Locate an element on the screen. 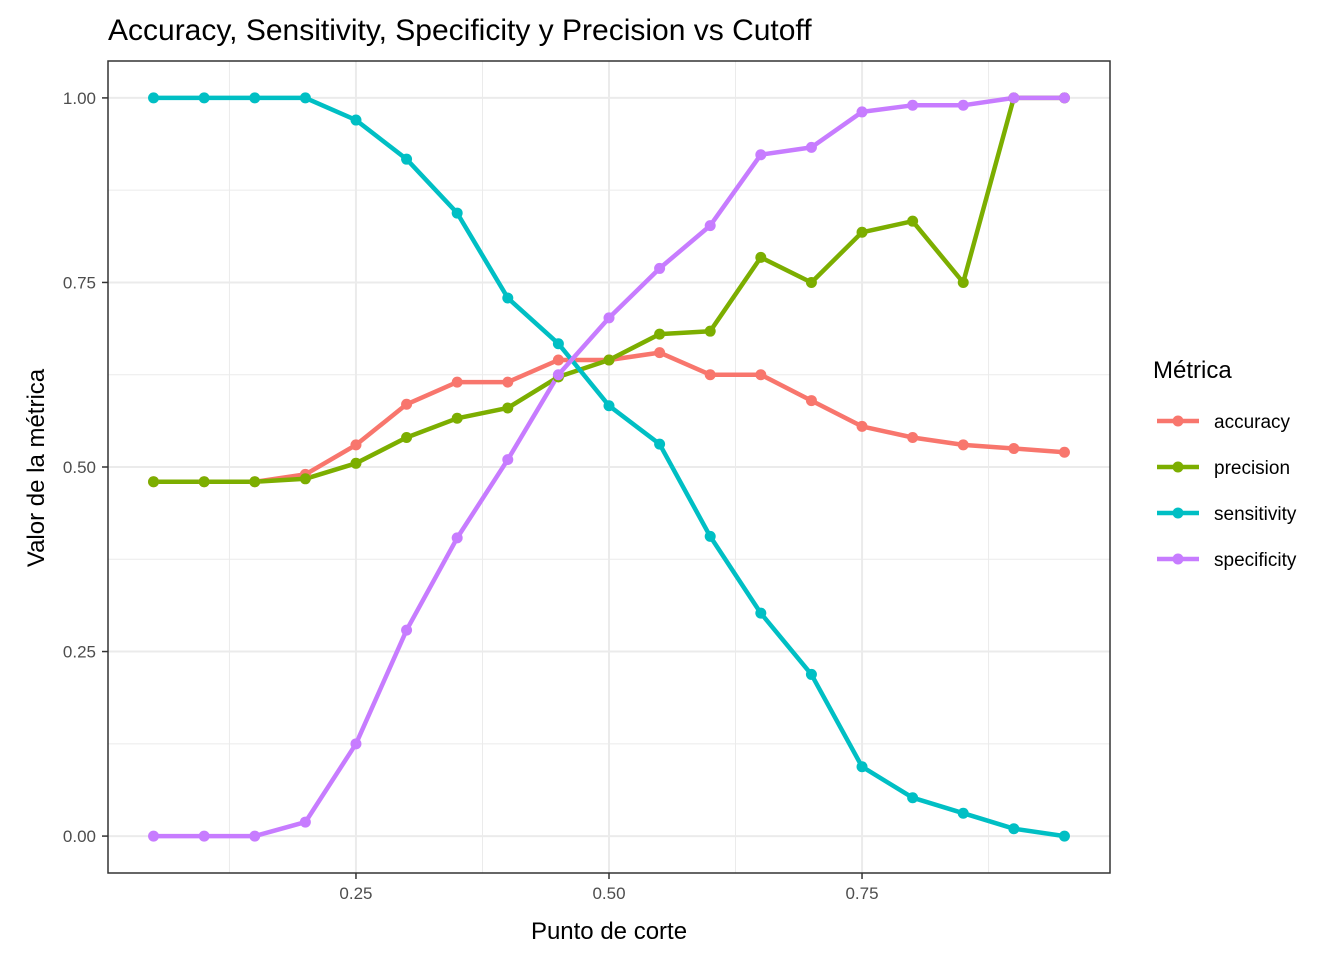 This screenshot has width=1344, height=960. legend-key-point-accuracy is located at coordinates (1178, 421).